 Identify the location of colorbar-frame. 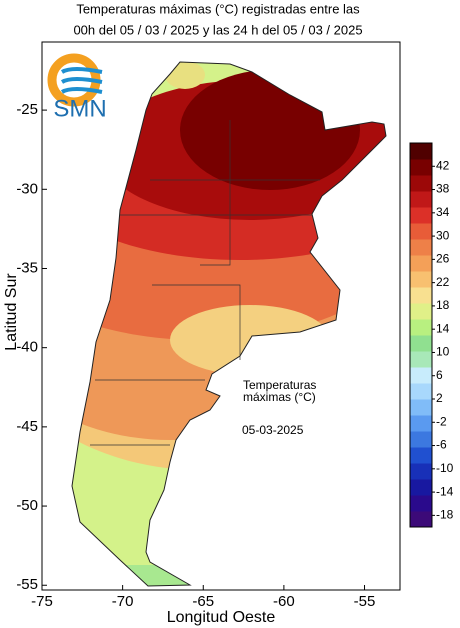
(421, 335).